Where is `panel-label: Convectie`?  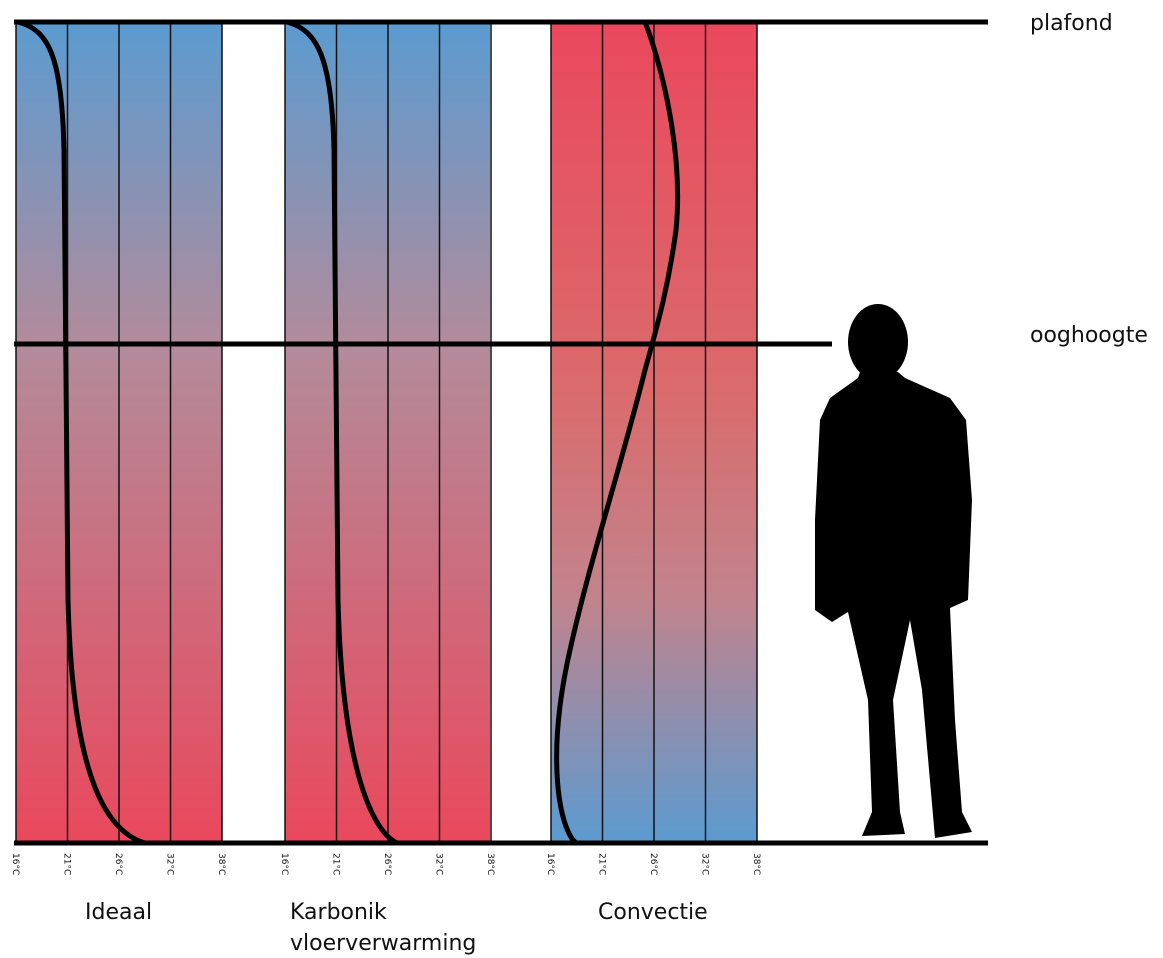
panel-label: Convectie is located at coordinates (653, 912).